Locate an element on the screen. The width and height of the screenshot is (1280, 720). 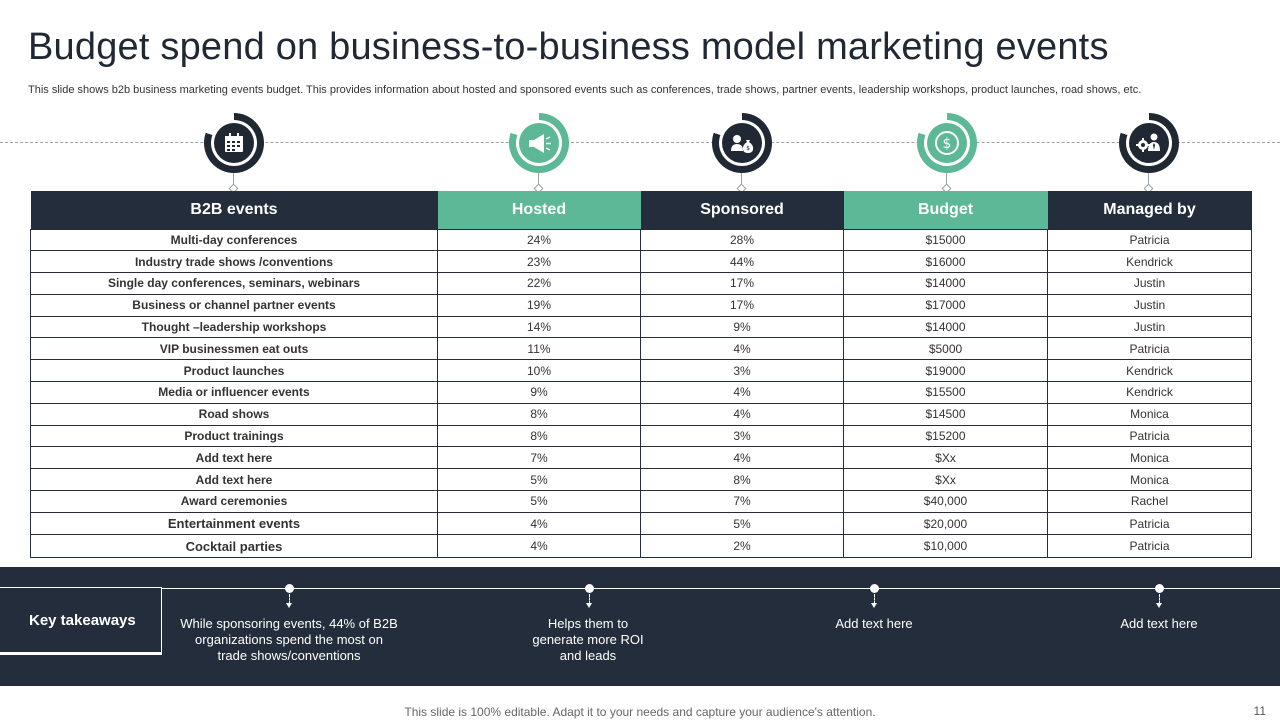
hosted-value: 9% is located at coordinates (539, 392).